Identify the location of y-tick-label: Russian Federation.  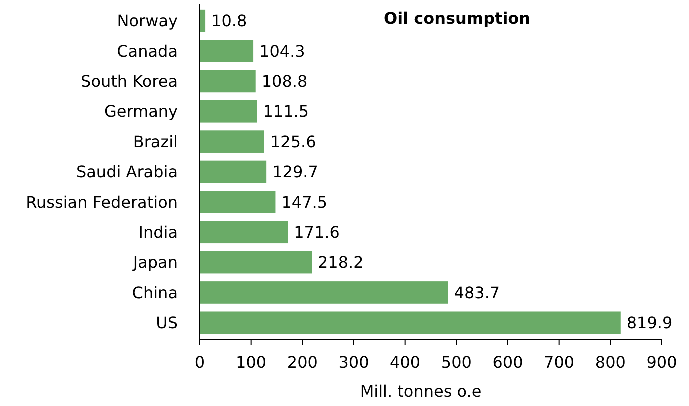
(102, 202).